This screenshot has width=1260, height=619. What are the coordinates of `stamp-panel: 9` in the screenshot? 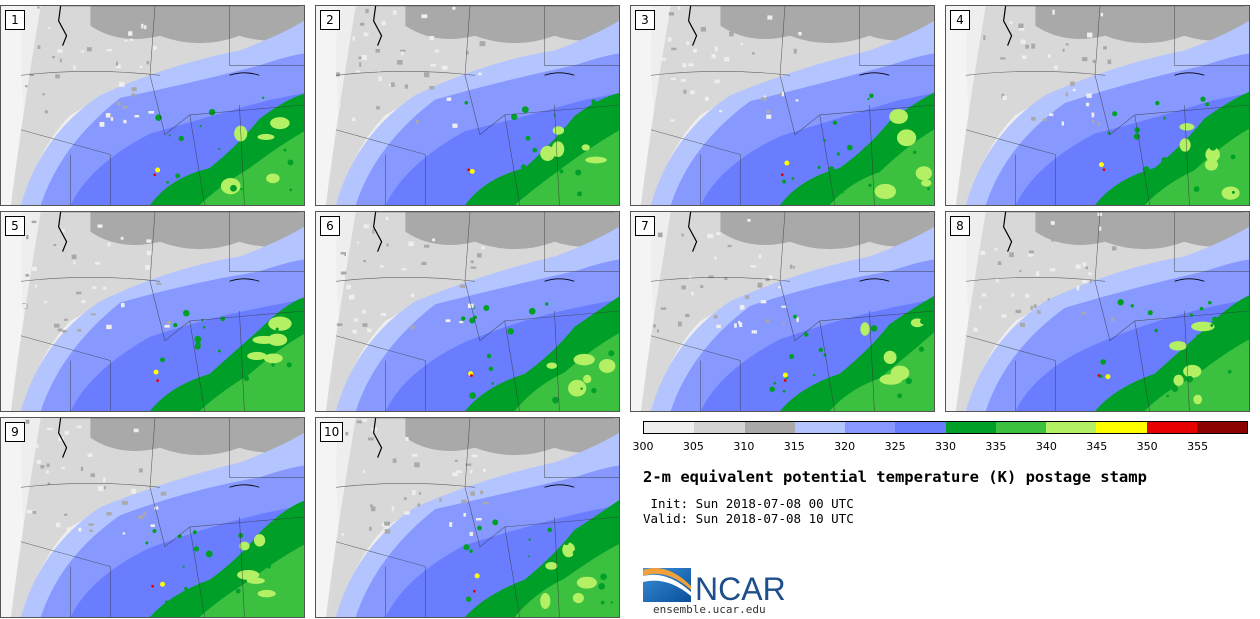 It's located at (152, 517).